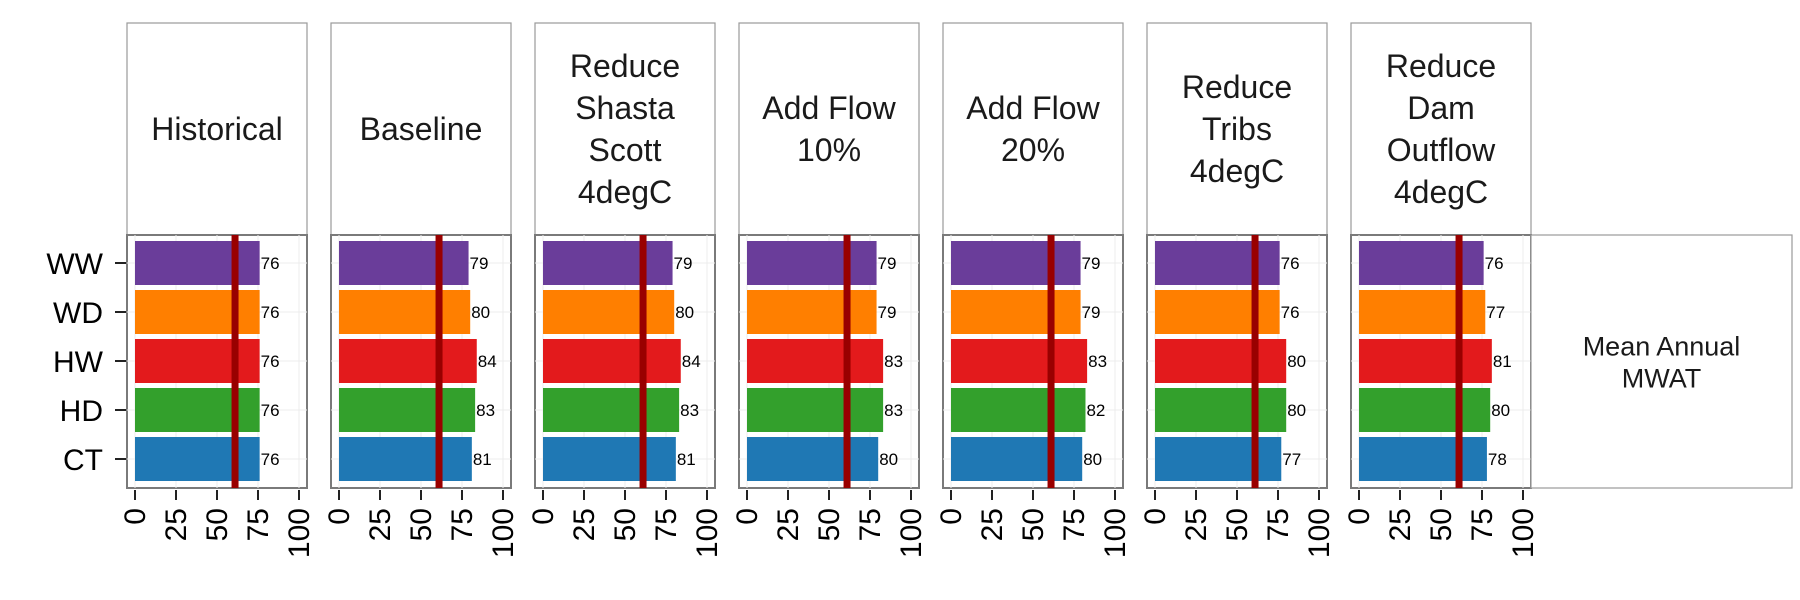 The height and width of the screenshot is (600, 1800). I want to click on panel-title: Shasta, so click(625, 108).